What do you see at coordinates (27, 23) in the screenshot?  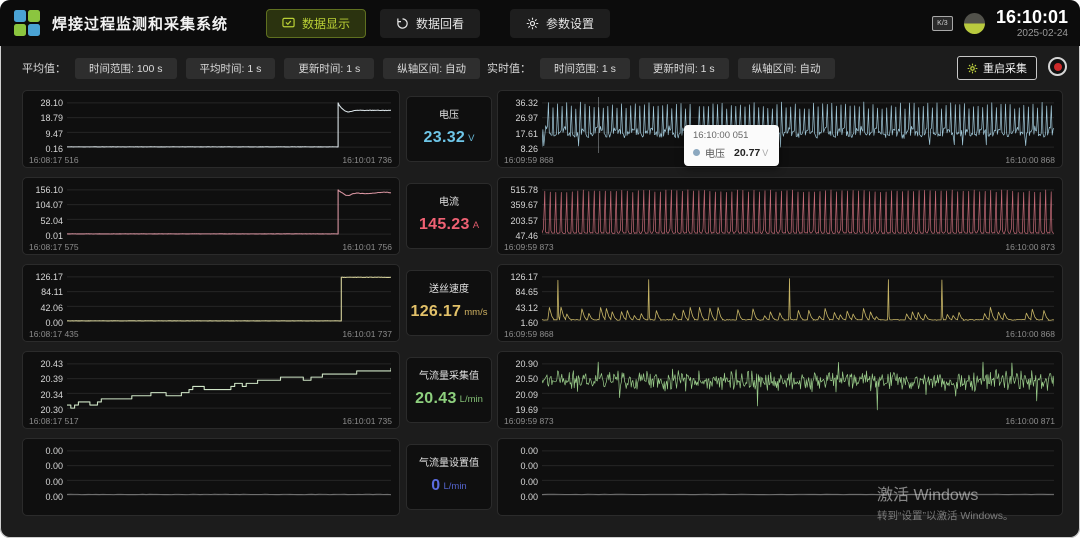 I see `app-logo-icon` at bounding box center [27, 23].